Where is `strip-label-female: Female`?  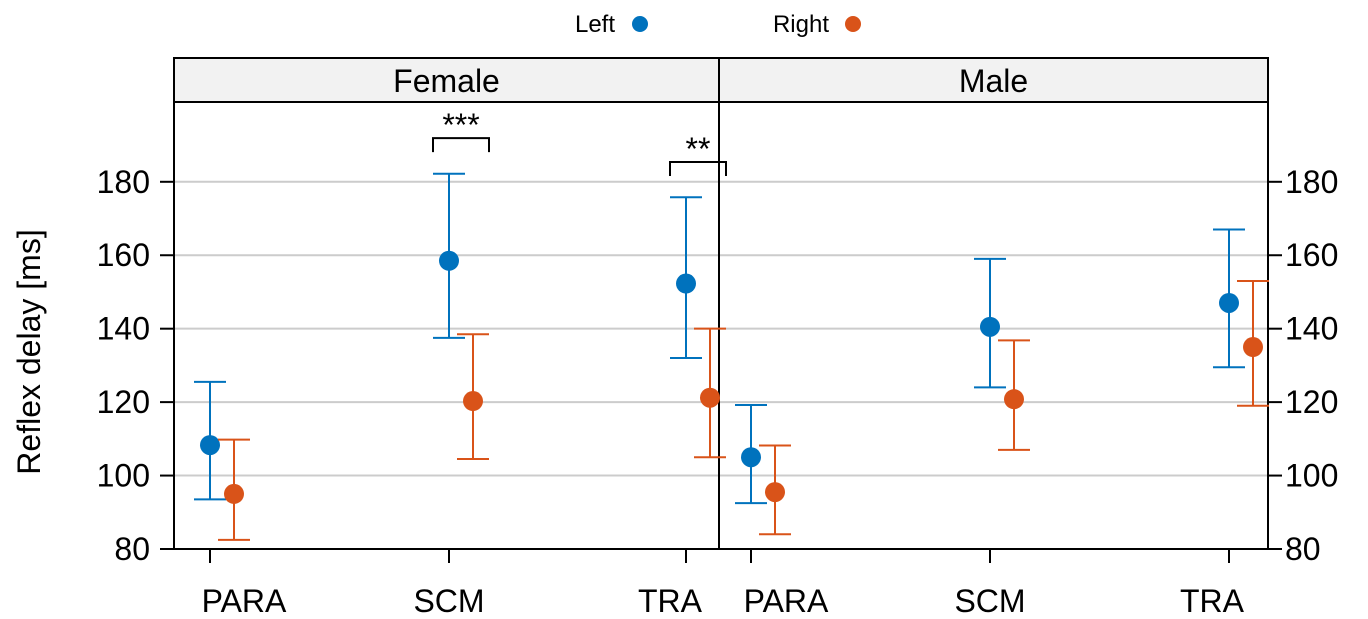
strip-label-female: Female is located at coordinates (446, 81).